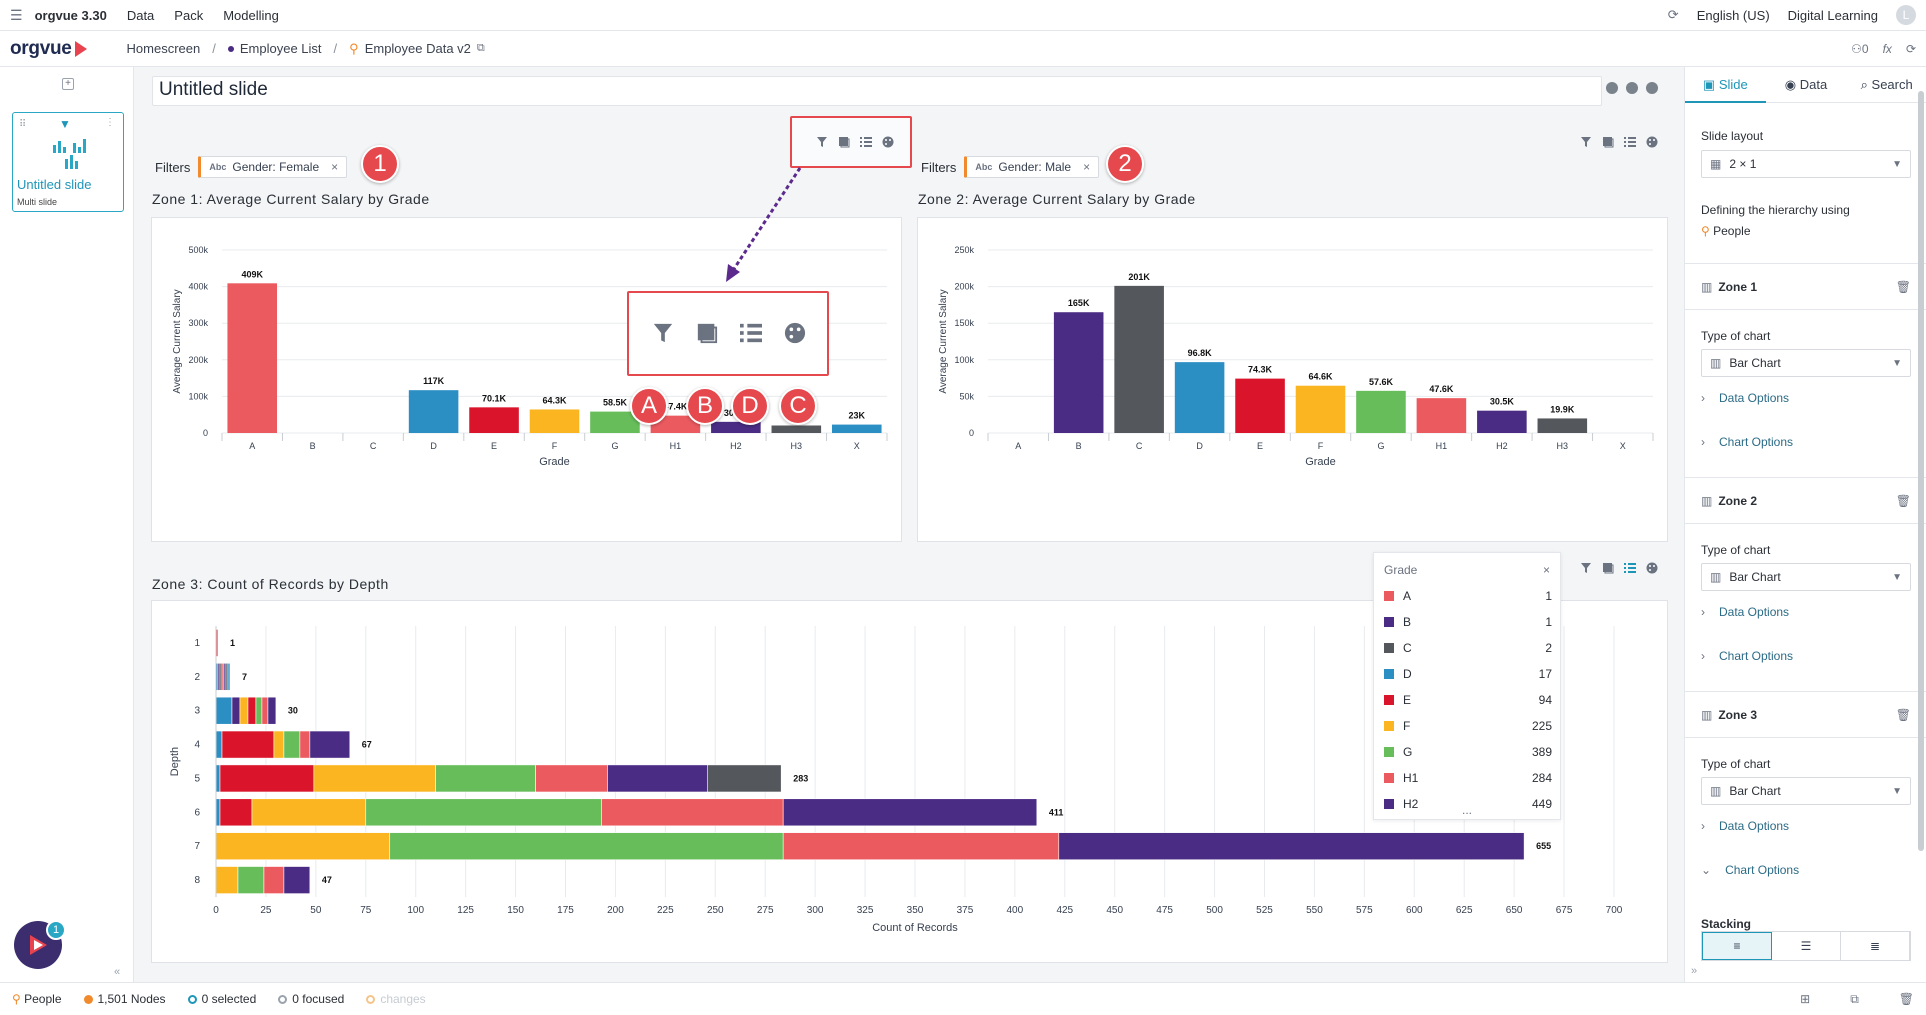  What do you see at coordinates (23, 124) in the screenshot?
I see `drag-handle-icon: ⠿` at bounding box center [23, 124].